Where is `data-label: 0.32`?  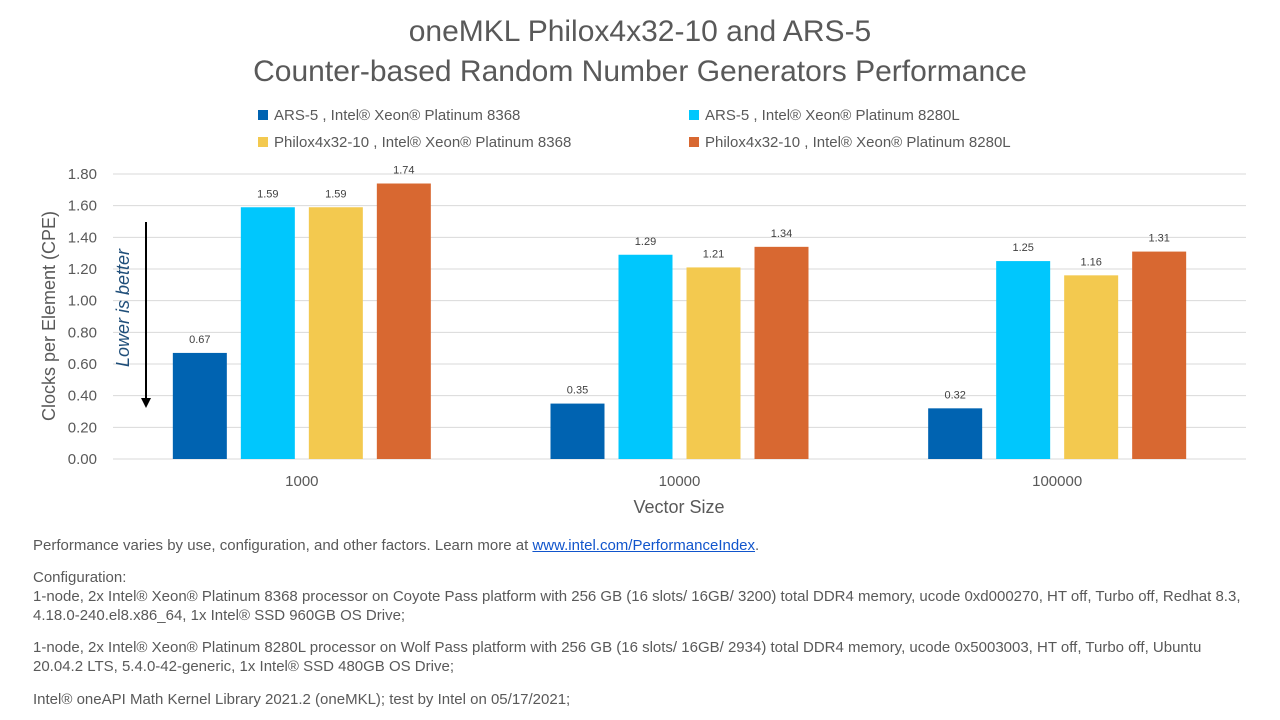
data-label: 0.32 is located at coordinates (954, 395).